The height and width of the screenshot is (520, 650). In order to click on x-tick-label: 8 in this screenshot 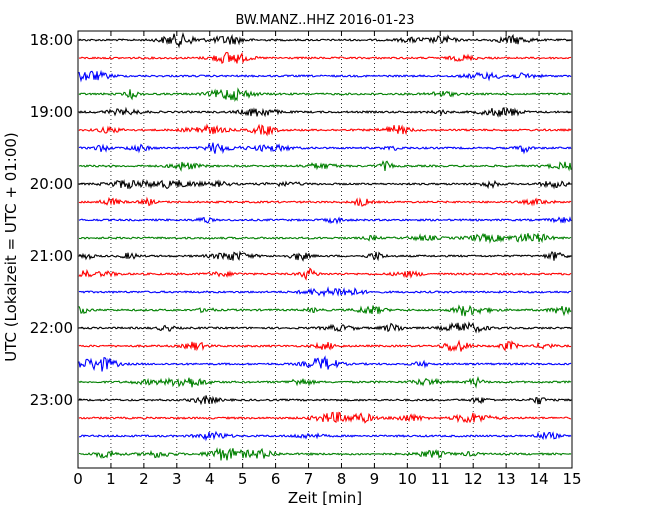, I will do `click(342, 479)`.